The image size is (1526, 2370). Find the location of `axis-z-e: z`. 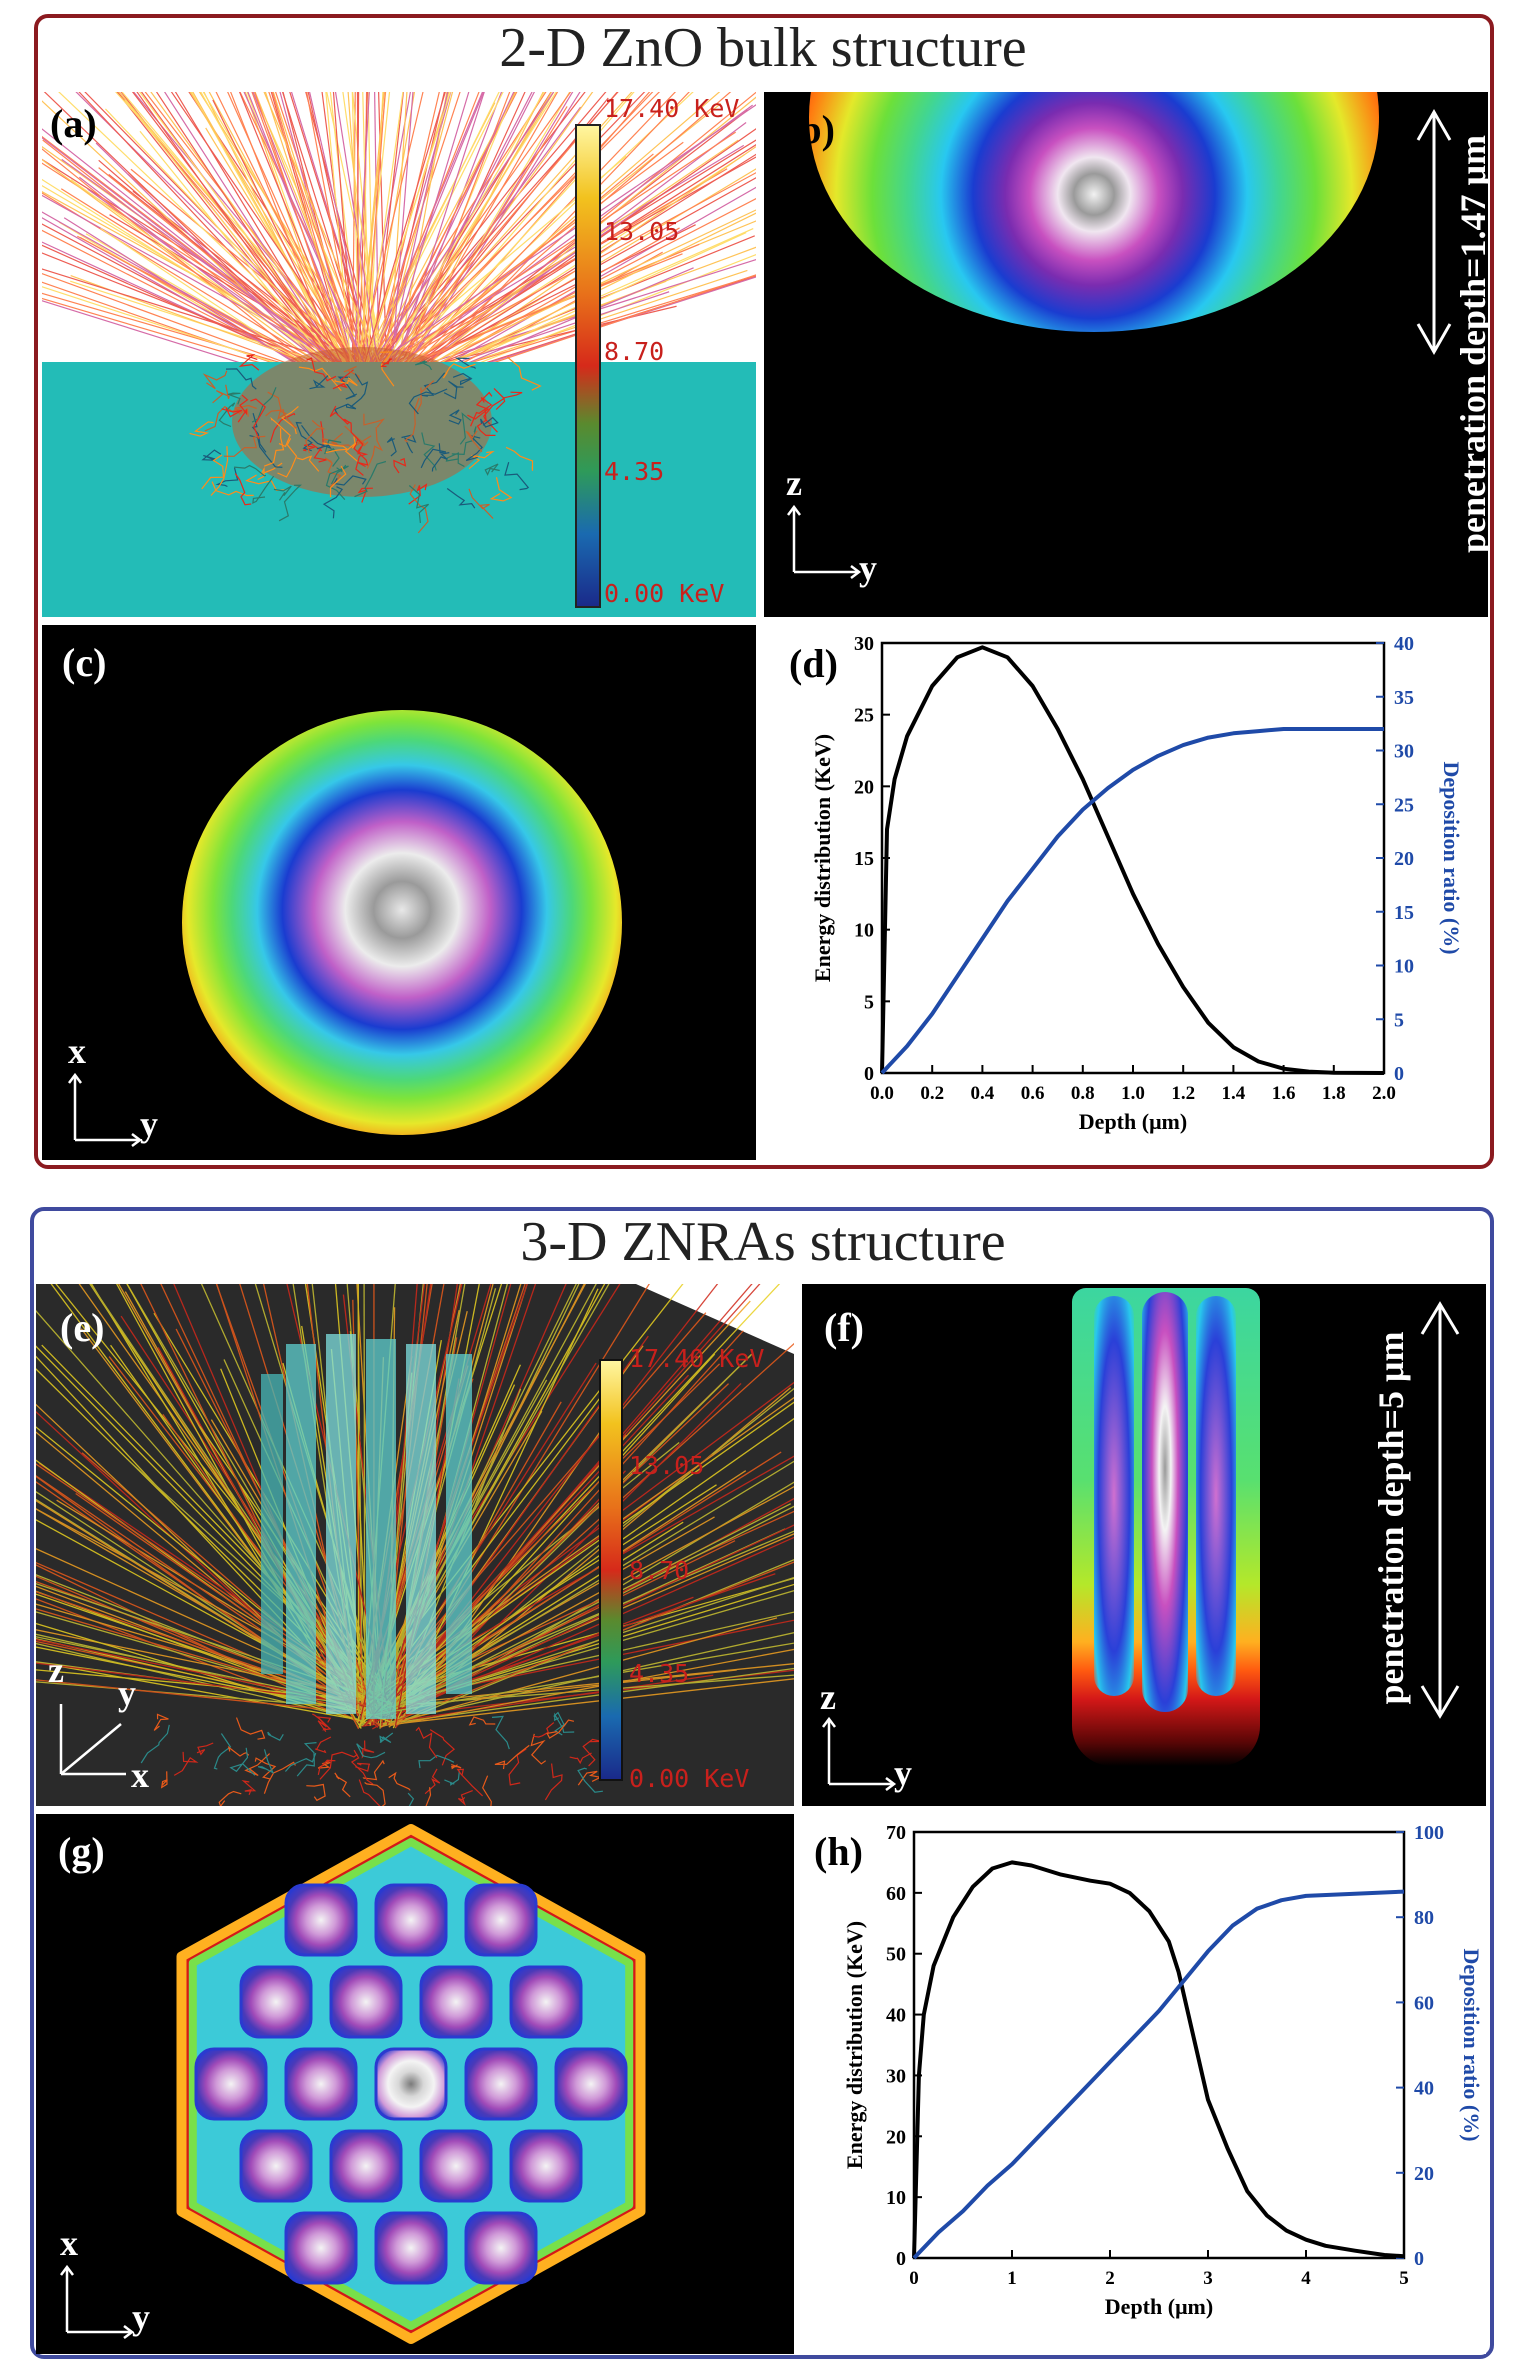

axis-z-e: z is located at coordinates (56, 1670).